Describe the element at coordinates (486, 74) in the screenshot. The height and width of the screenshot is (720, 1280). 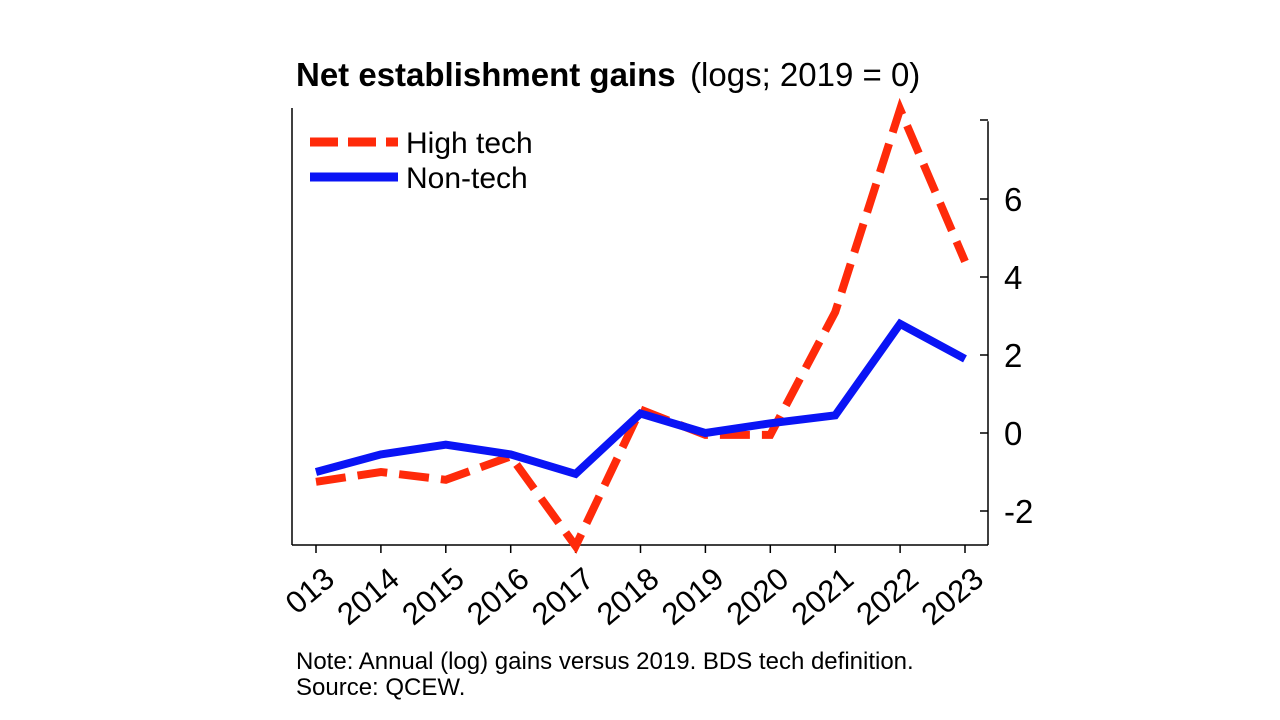
I see `chart-title-main: Net establishment gains` at that location.